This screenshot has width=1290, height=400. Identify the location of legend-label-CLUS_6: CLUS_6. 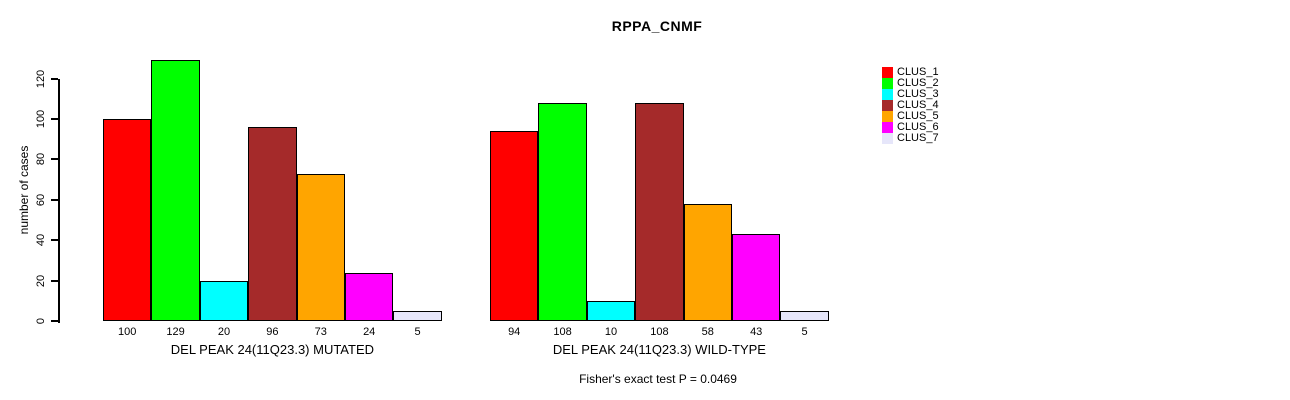
(918, 127).